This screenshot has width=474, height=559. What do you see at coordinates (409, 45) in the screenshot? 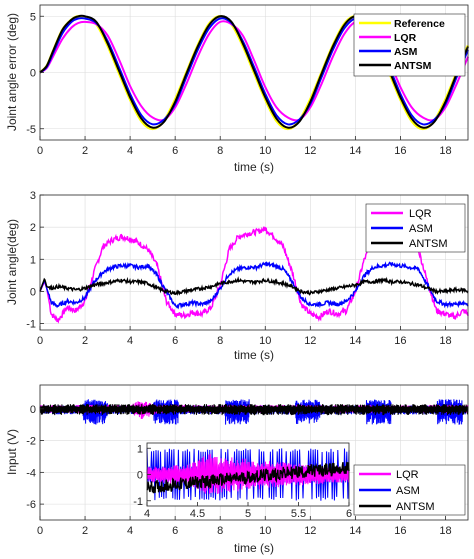
I see `legend: Reference LQR ASM ANTSM` at bounding box center [409, 45].